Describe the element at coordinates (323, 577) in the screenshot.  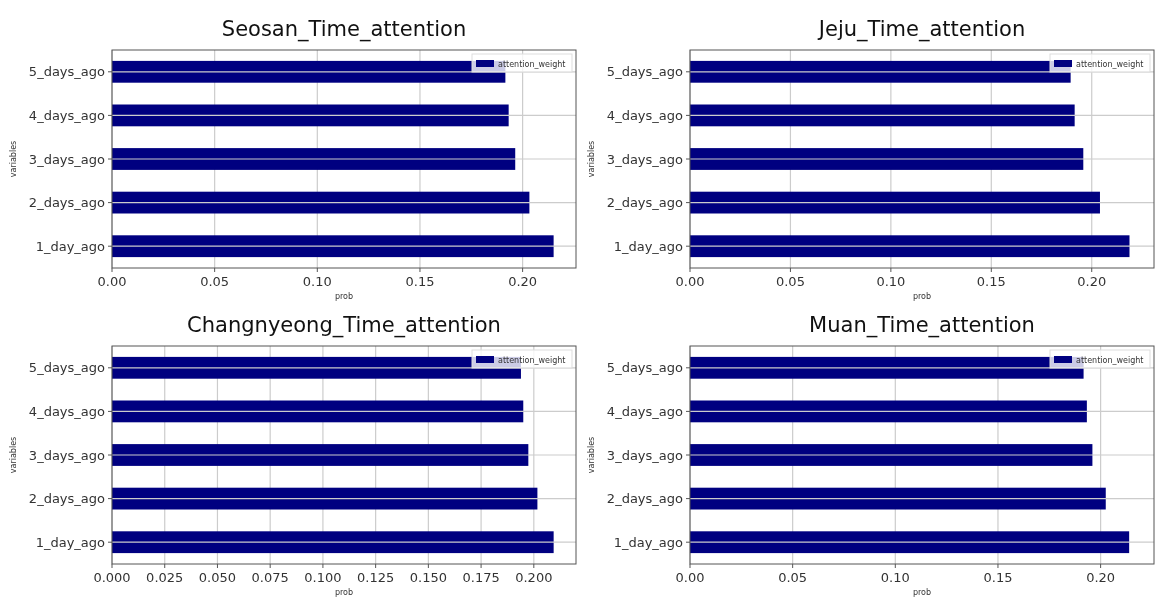
I see `x-tick-label: 0.100` at that location.